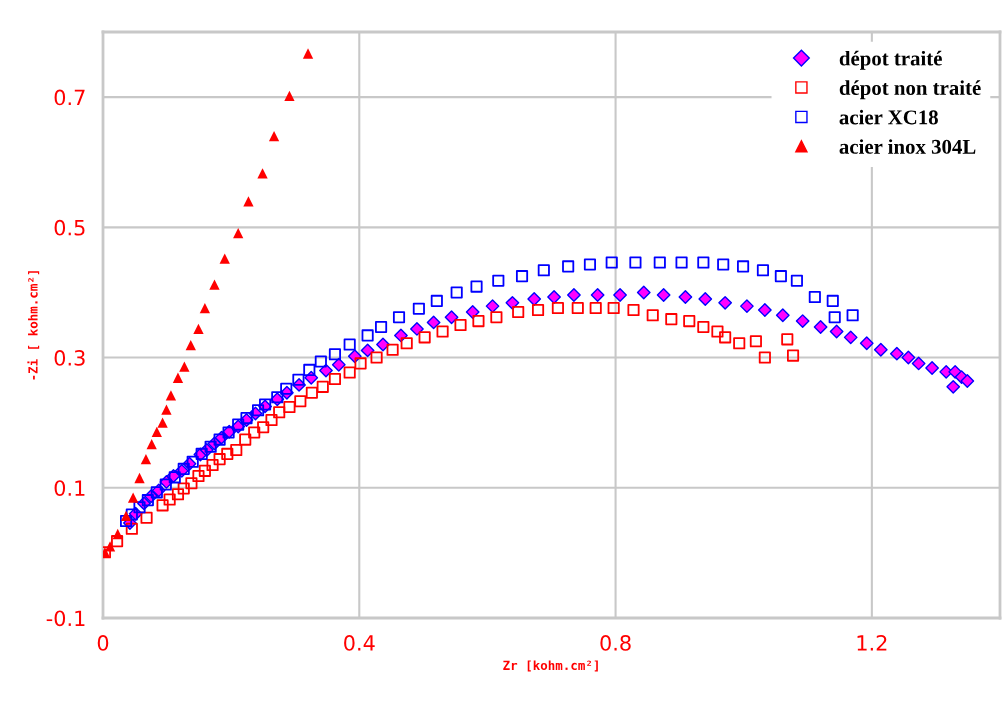  I want to click on y-tick-label: 0.1, so click(69, 488).